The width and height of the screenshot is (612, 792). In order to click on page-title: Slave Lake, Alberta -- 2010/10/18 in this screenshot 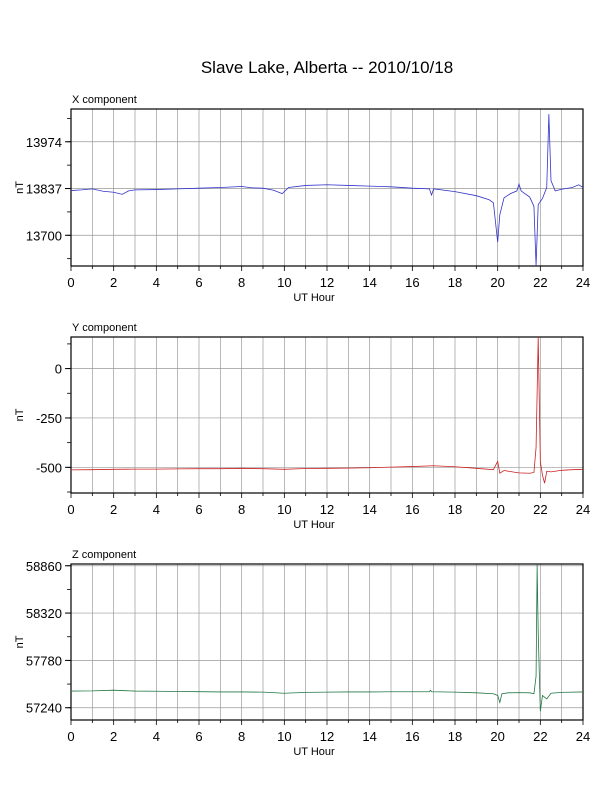, I will do `click(327, 67)`.